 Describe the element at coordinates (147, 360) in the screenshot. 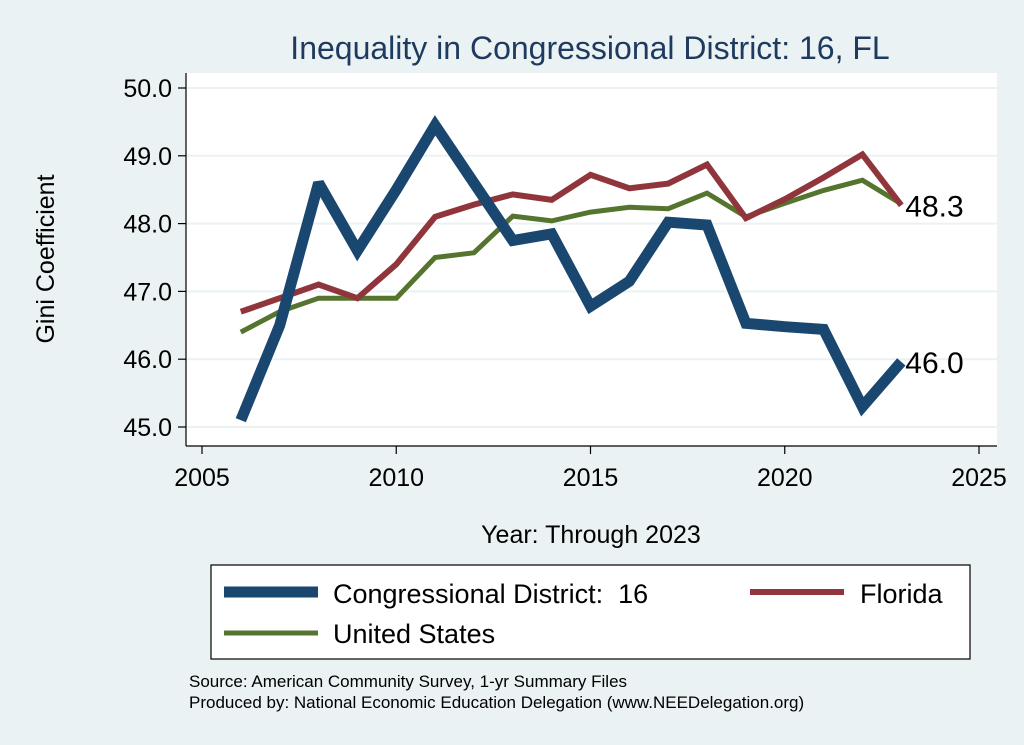

I see `y-tick-label: 46.0` at that location.